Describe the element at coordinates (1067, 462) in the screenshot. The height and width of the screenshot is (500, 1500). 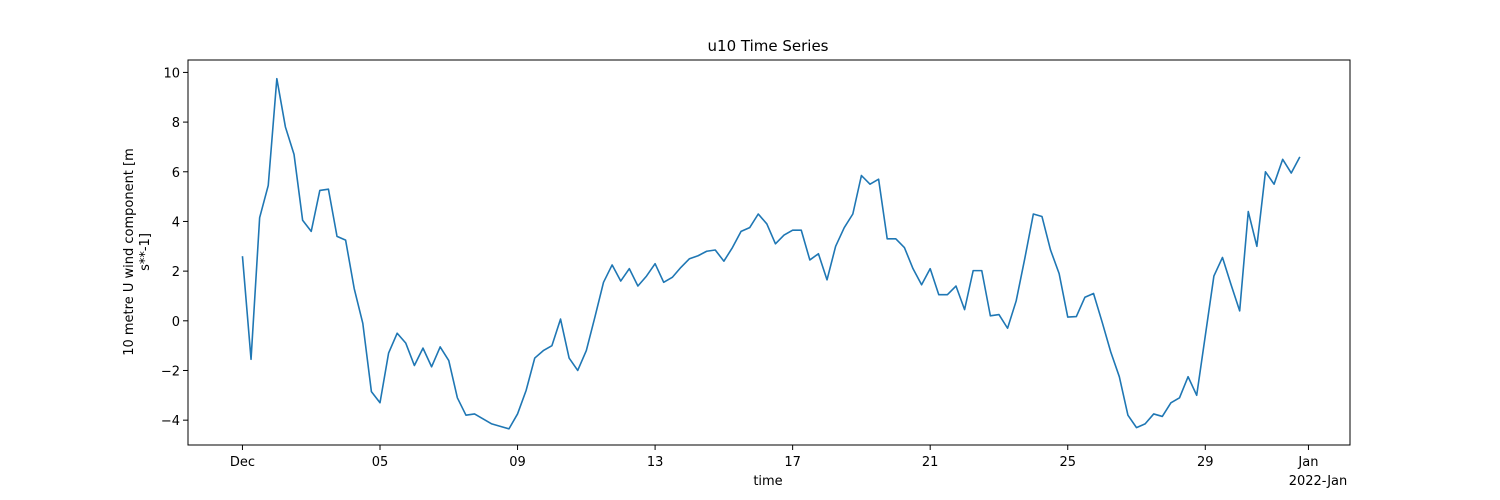
I see `x-tick-label: 25` at that location.